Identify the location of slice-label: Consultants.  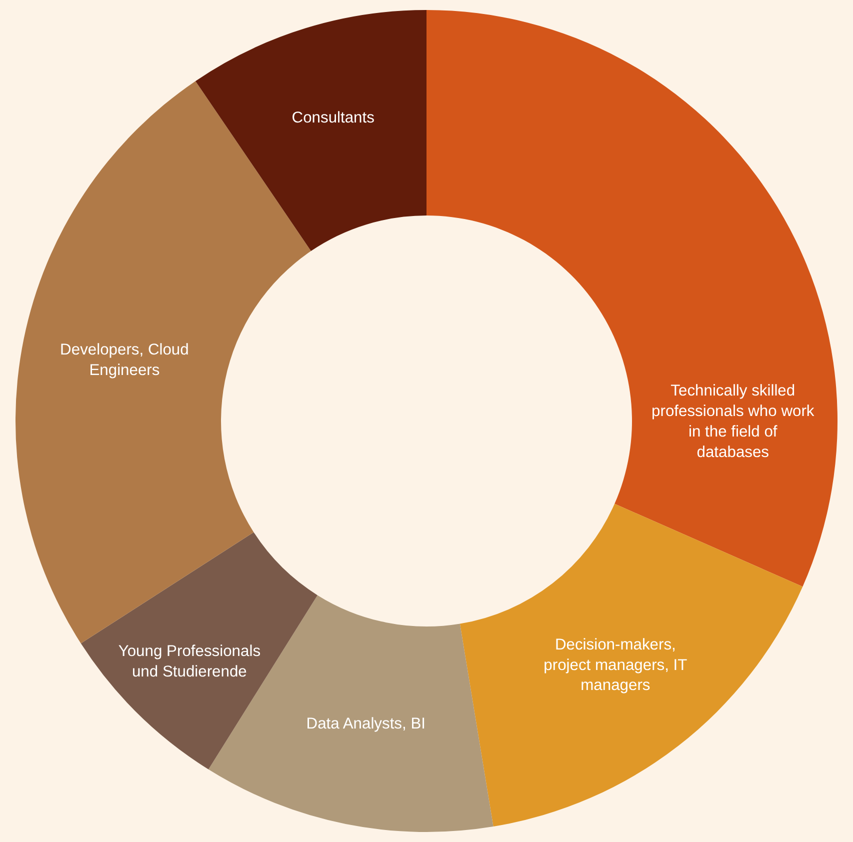
(333, 118).